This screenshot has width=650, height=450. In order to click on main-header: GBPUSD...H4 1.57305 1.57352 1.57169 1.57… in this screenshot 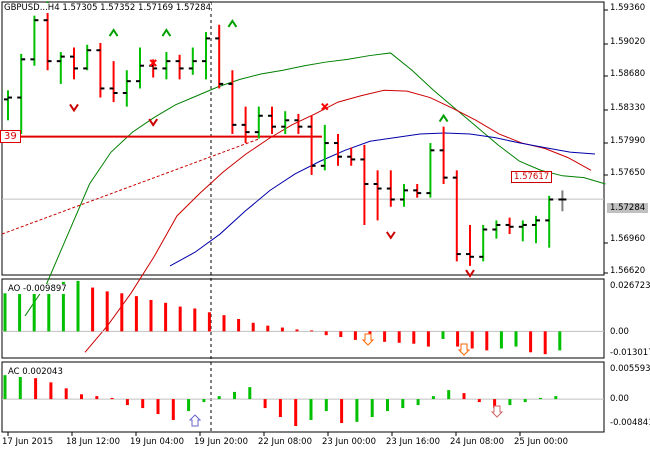, I will do `click(108, 8)`.